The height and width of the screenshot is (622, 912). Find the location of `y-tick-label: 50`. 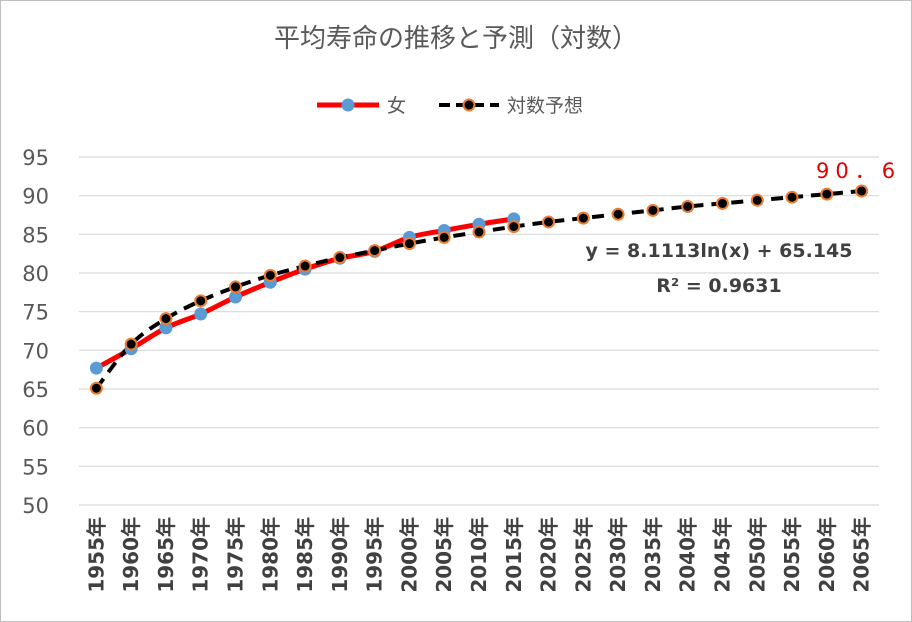

y-tick-label: 50 is located at coordinates (35, 506).